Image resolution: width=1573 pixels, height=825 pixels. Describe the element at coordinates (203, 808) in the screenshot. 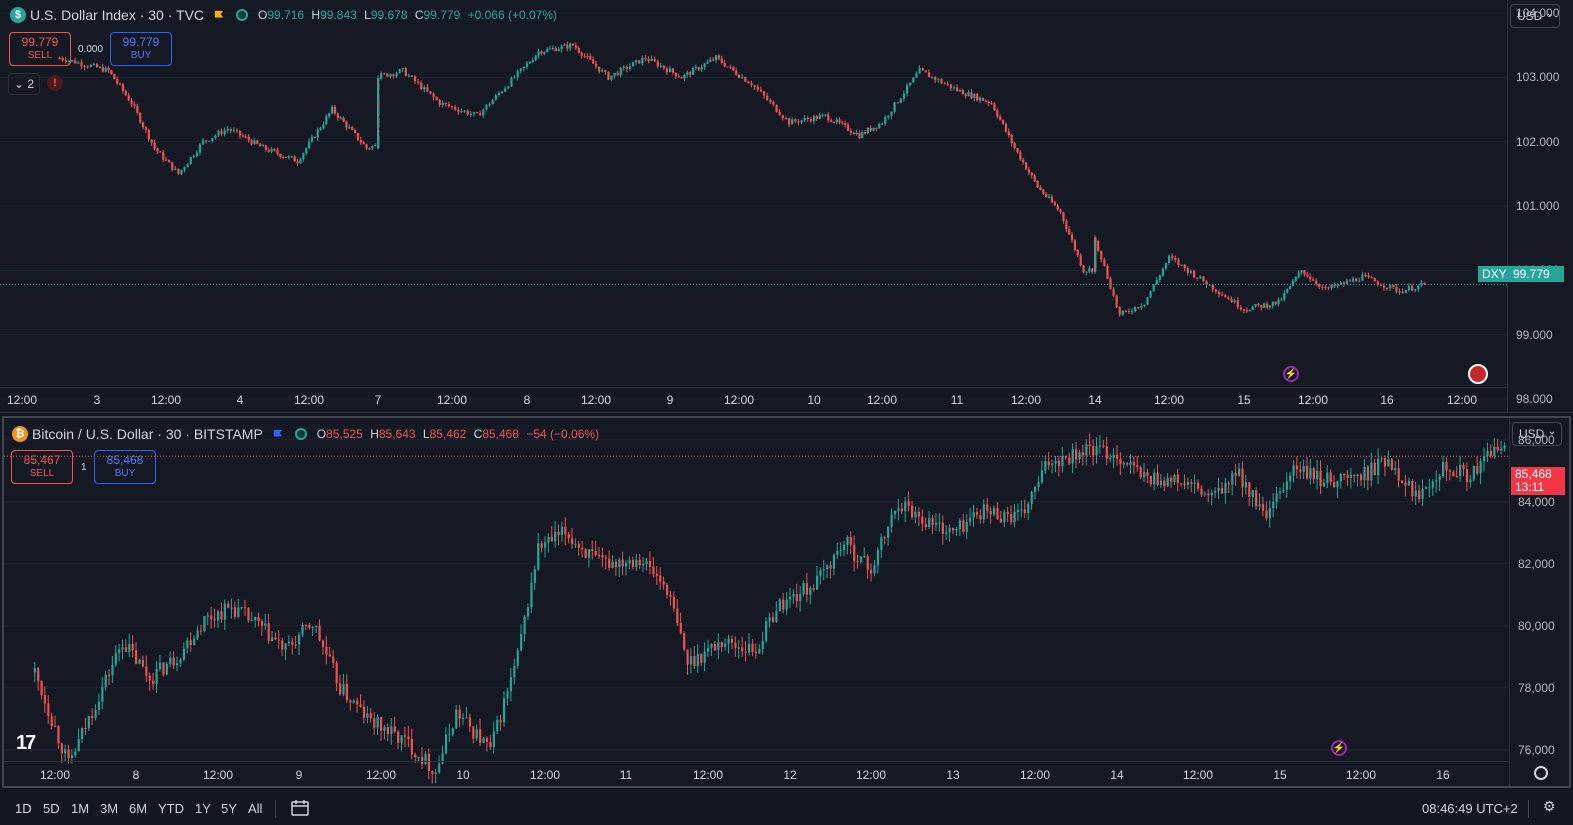

I see `range-button-1y: 1Y` at that location.